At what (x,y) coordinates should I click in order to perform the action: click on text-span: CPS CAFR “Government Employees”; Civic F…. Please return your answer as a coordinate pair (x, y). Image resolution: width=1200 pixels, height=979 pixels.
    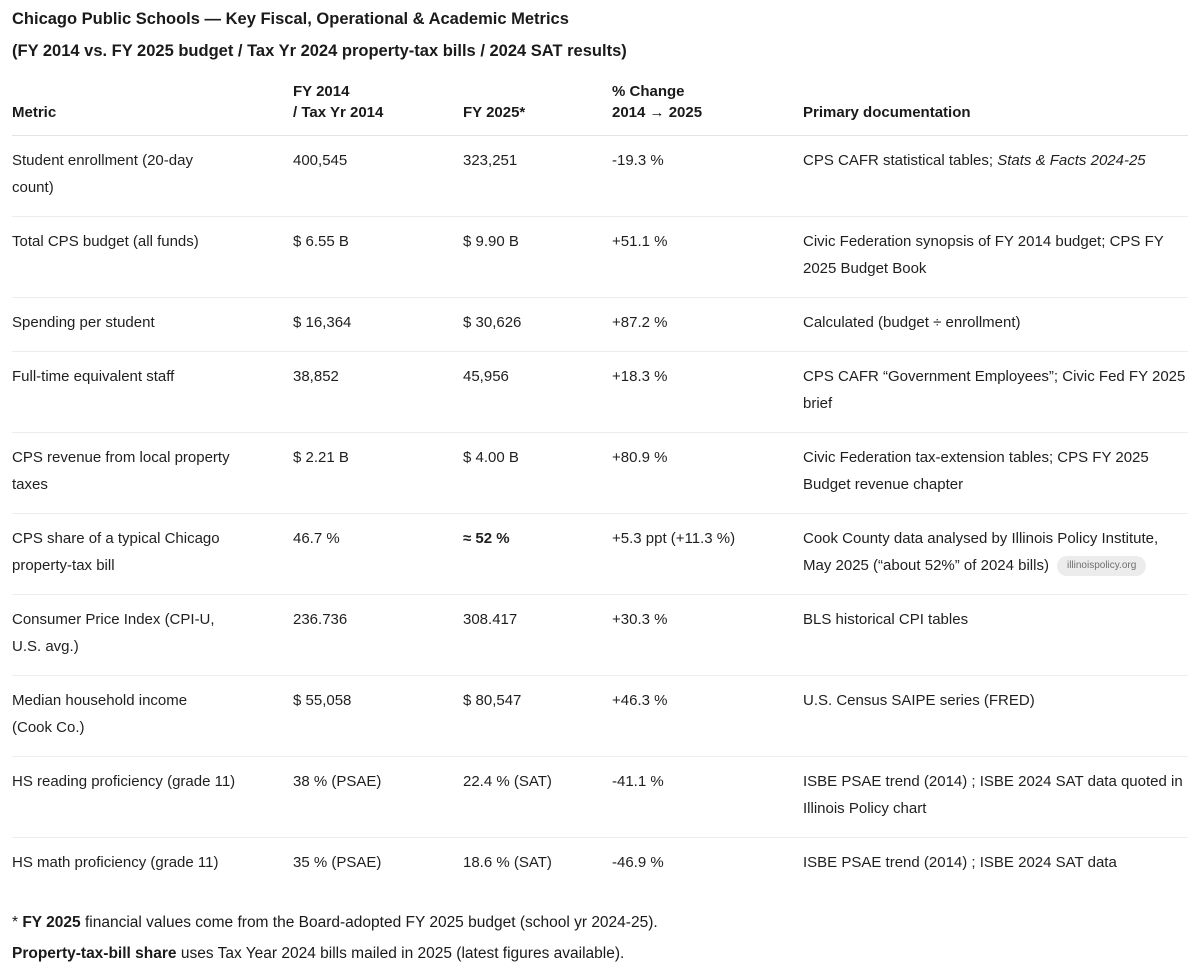
    Looking at the image, I should click on (994, 390).